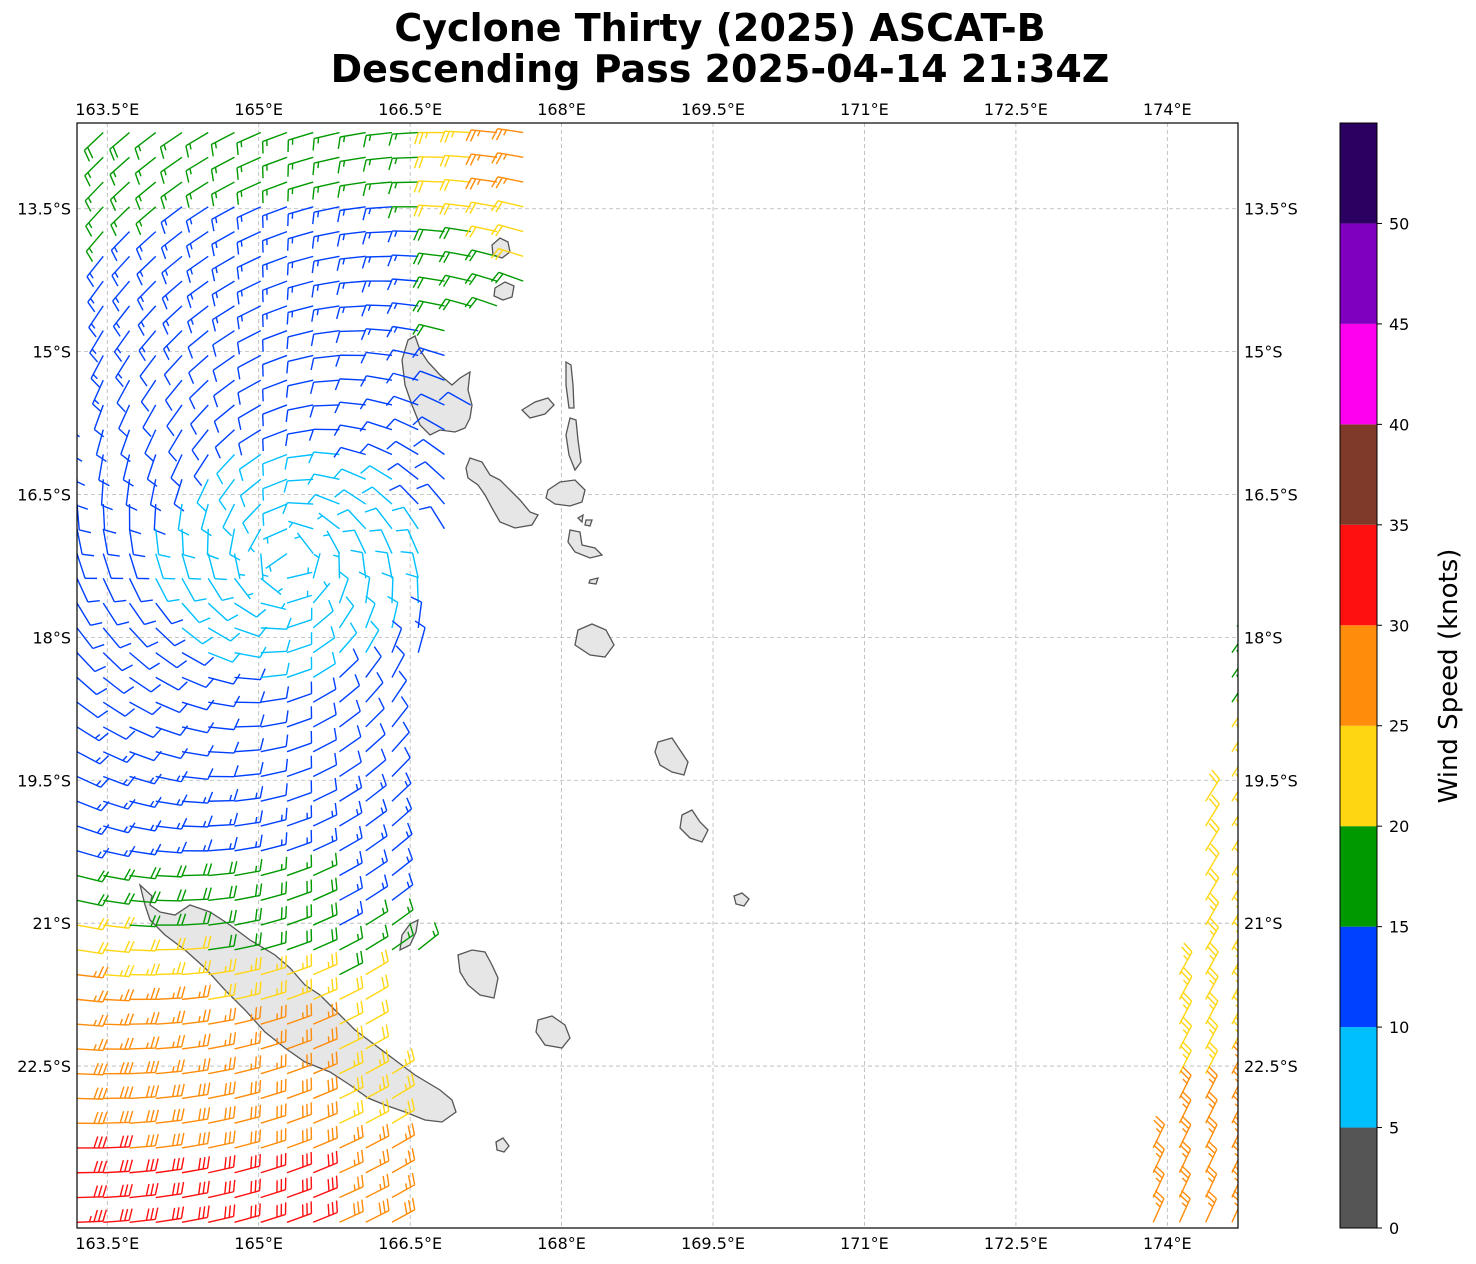  Describe the element at coordinates (1016, 109) in the screenshot. I see `lon-tick-label-top: 172.5°E` at that location.